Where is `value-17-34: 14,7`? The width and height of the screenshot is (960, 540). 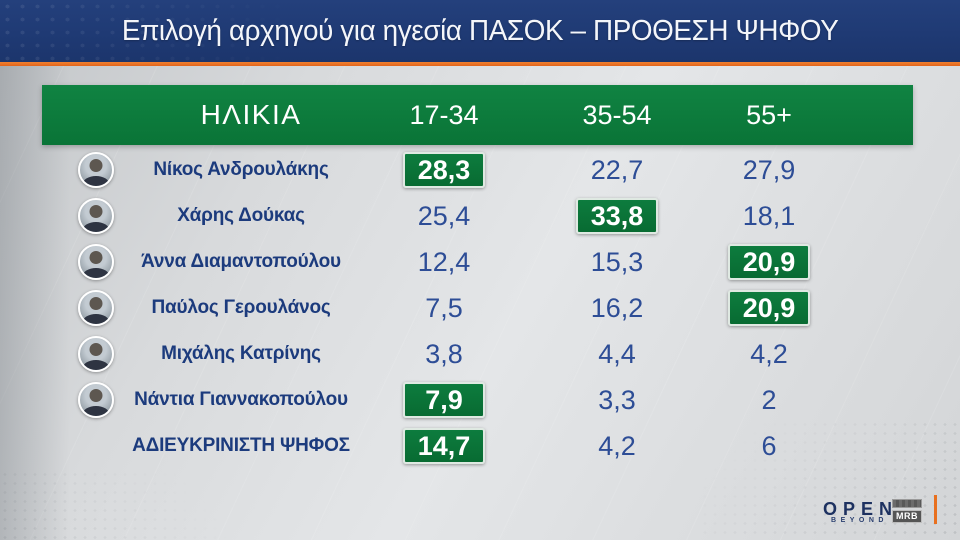
value-17-34: 14,7 is located at coordinates (444, 446).